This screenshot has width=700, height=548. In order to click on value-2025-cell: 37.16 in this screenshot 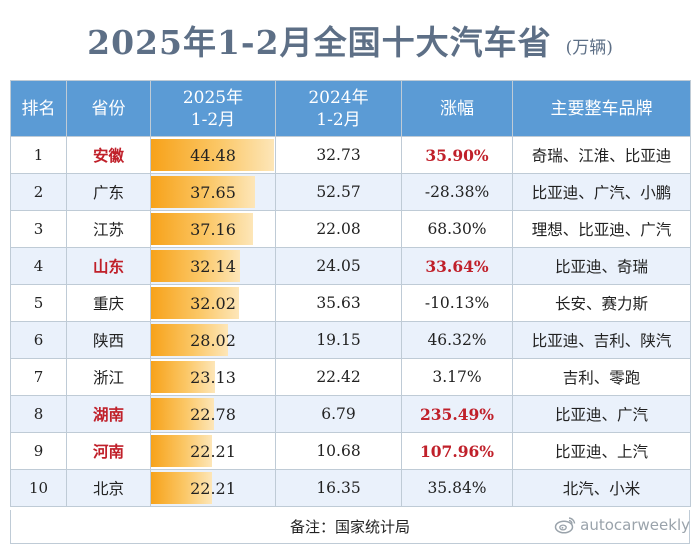, I will do `click(213, 229)`.